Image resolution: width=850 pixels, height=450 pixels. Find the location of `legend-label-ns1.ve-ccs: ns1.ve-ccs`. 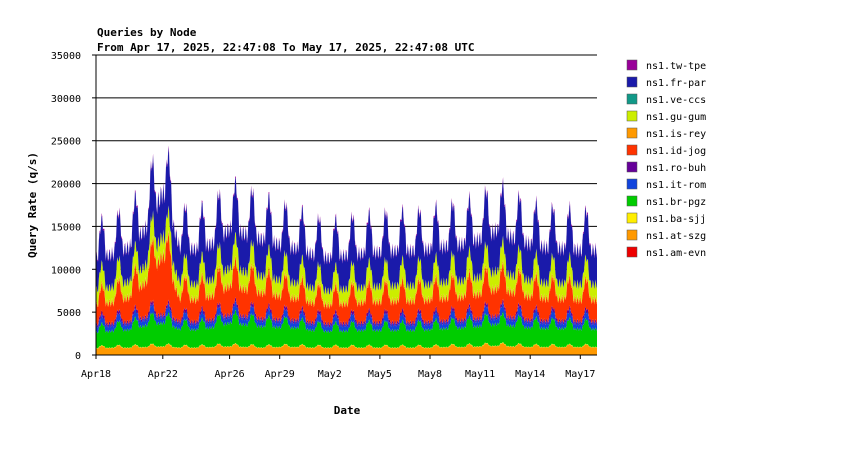

legend-label-ns1.ve-ccs: ns1.ve-ccs is located at coordinates (676, 100).